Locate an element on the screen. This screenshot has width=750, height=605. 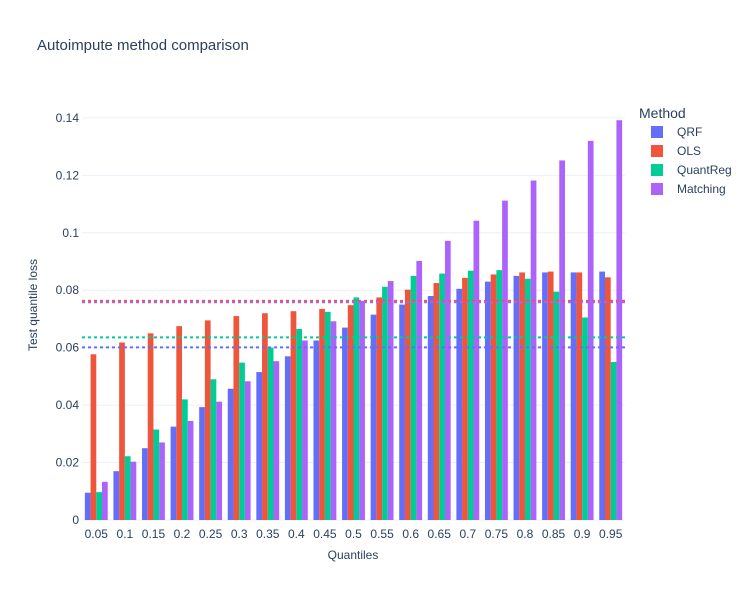
y-tick-label: 0.1 is located at coordinates (70, 233).